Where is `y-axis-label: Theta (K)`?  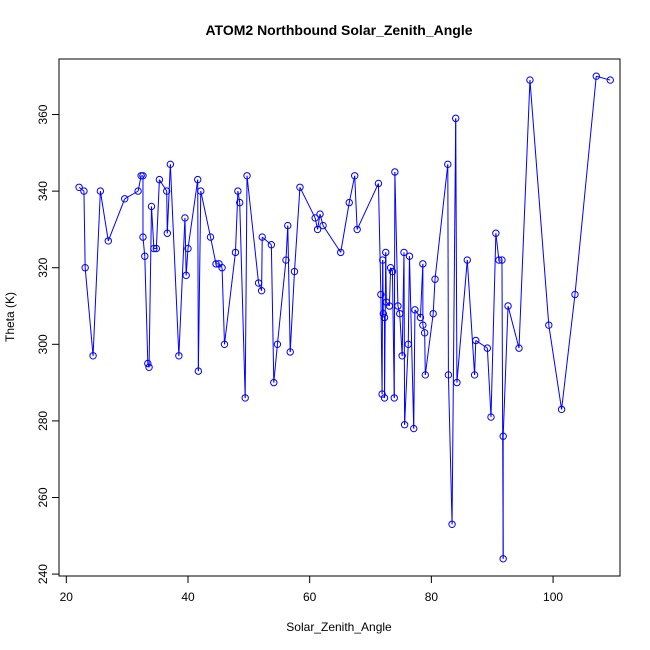 y-axis-label: Theta (K) is located at coordinates (10, 317).